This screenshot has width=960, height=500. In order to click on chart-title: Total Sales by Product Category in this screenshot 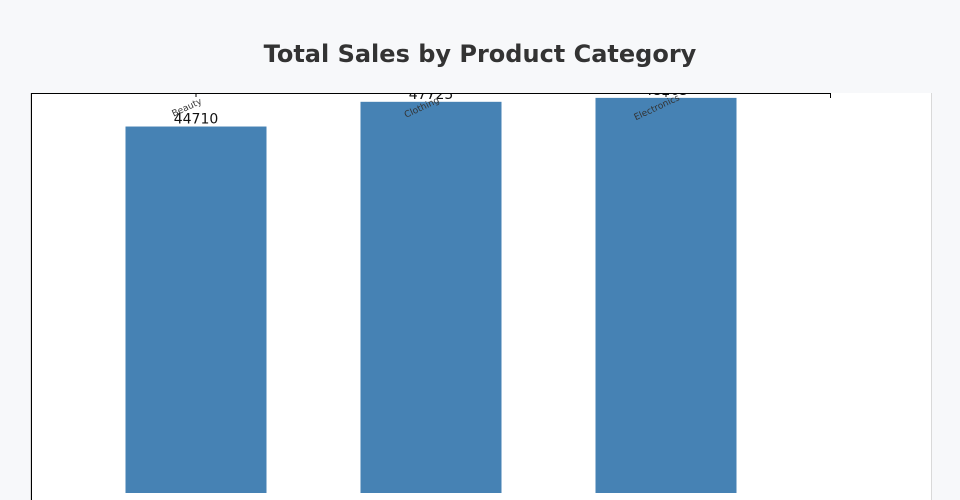, I will do `click(480, 54)`.